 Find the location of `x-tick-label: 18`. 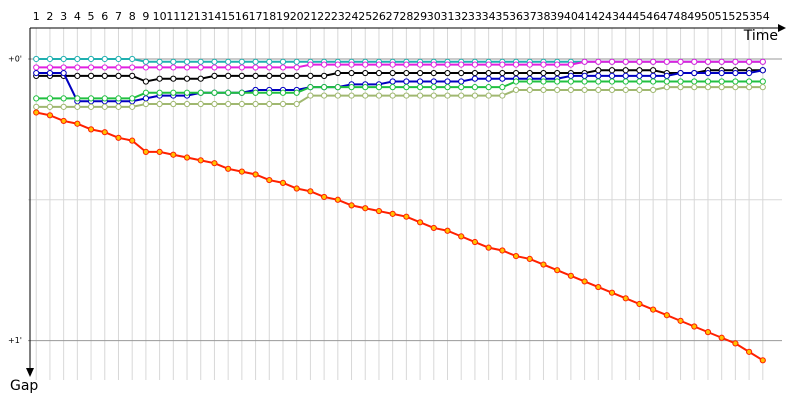

x-tick-label: 18 is located at coordinates (269, 16).